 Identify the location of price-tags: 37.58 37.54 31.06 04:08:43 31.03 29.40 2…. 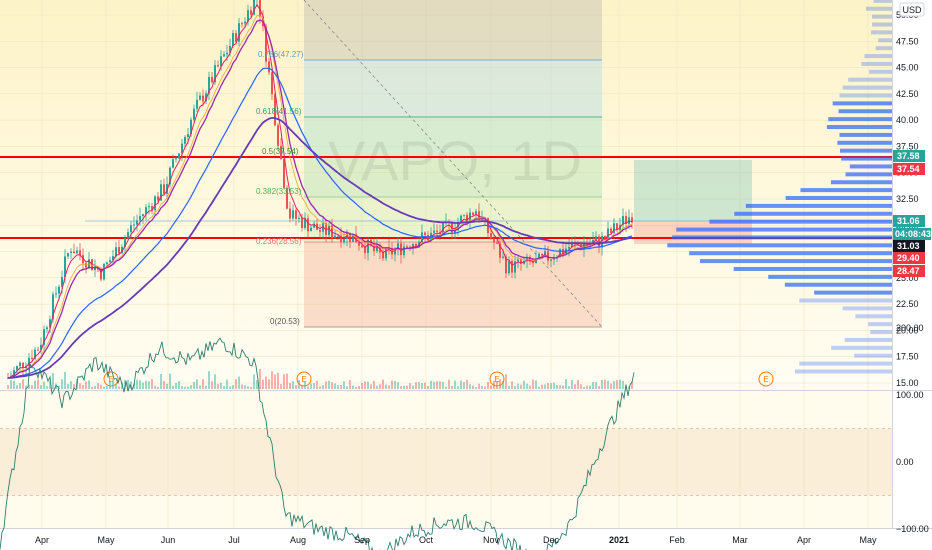
(912, 213).